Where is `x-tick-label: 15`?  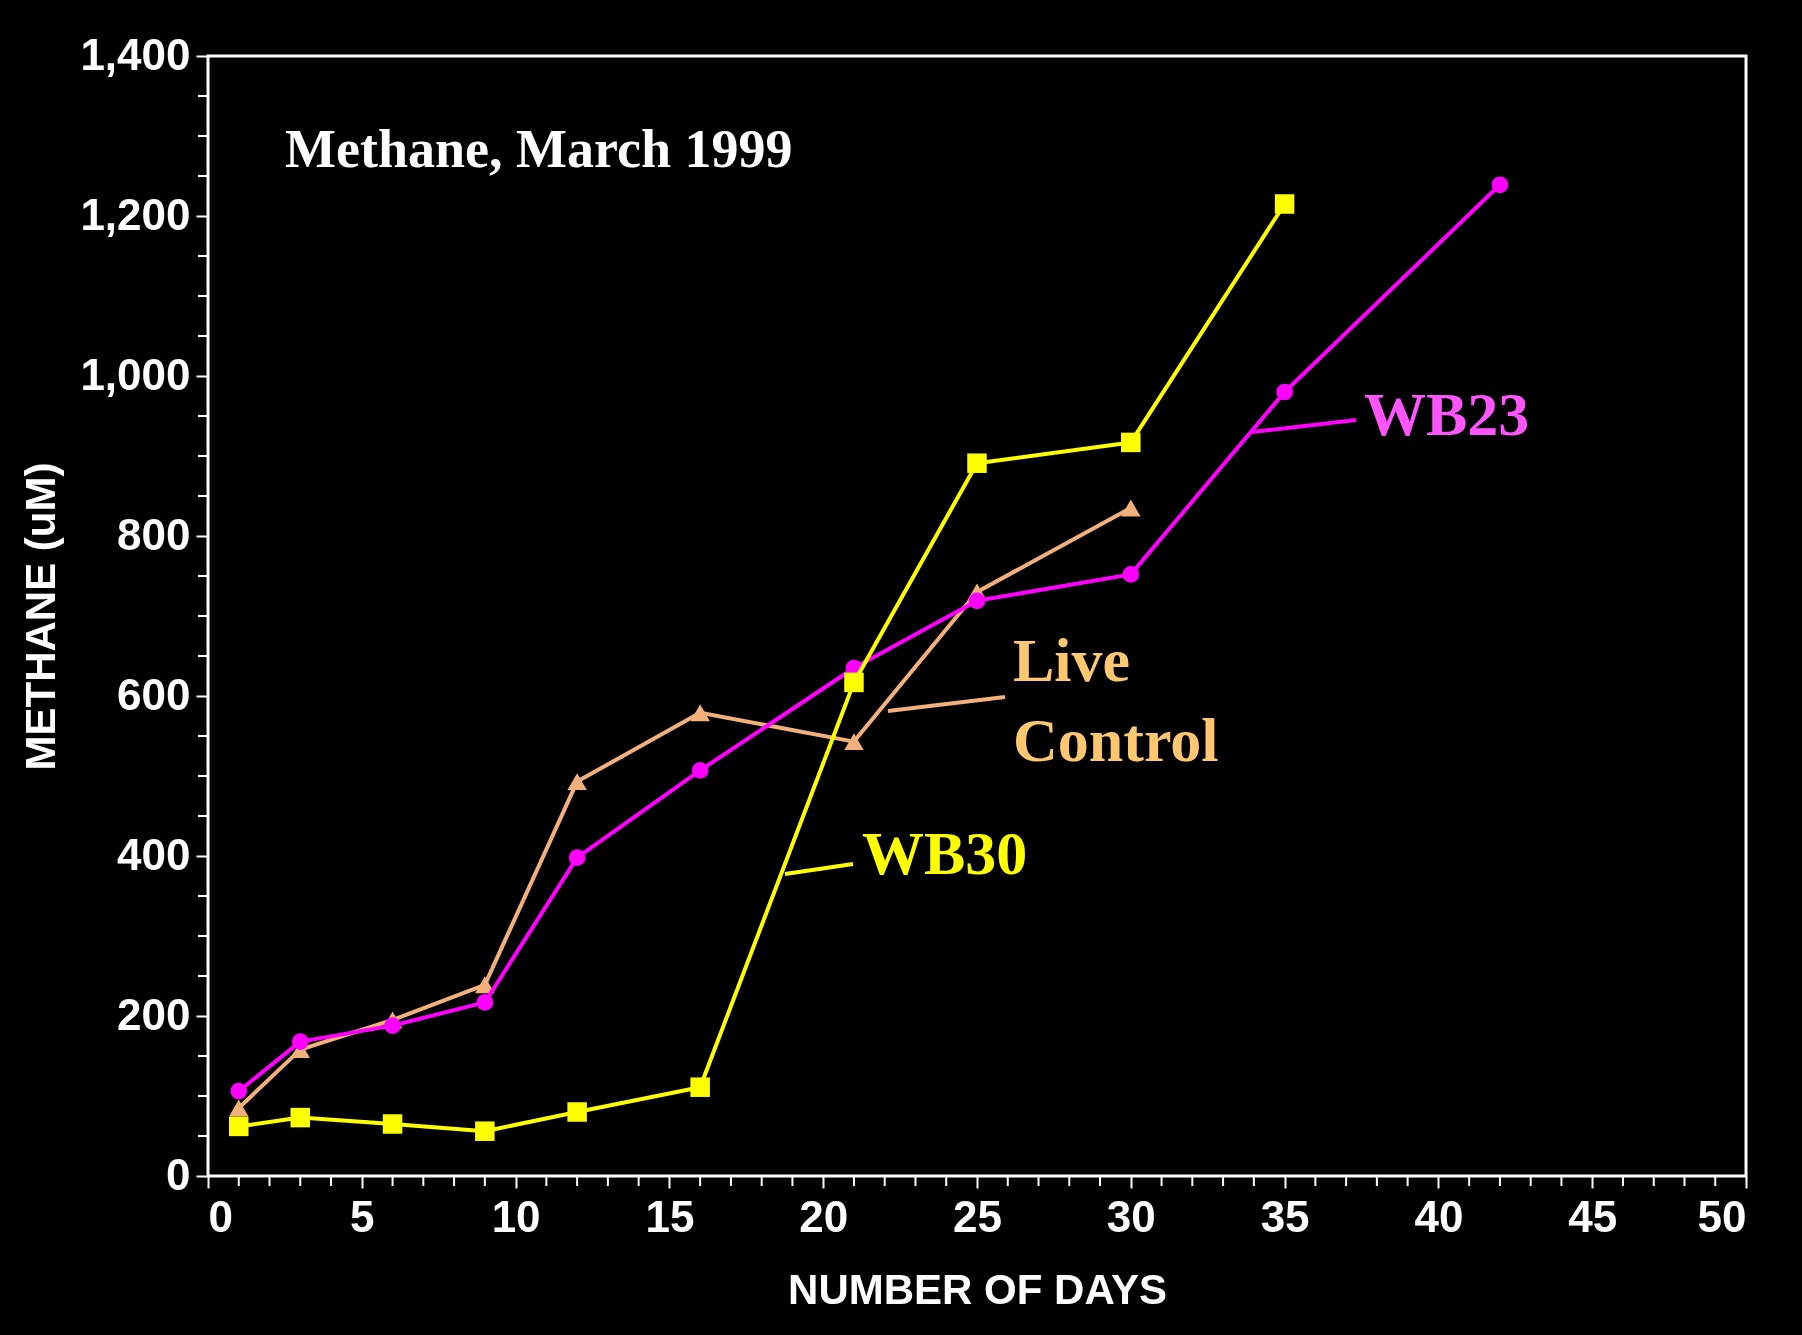 x-tick-label: 15 is located at coordinates (670, 1216).